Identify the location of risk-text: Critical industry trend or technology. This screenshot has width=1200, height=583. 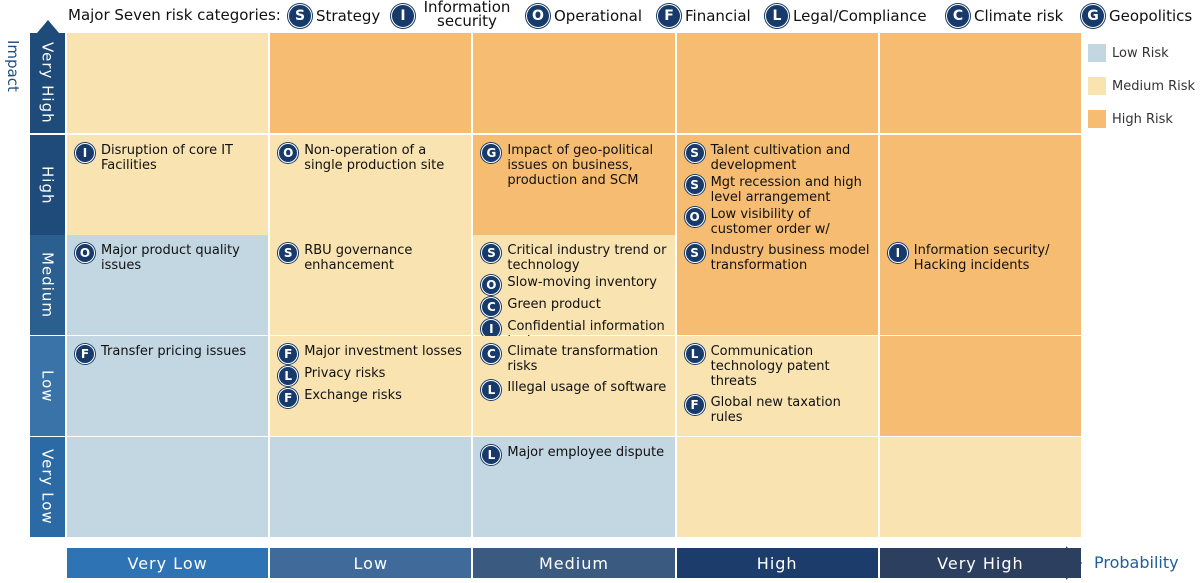
(587, 258).